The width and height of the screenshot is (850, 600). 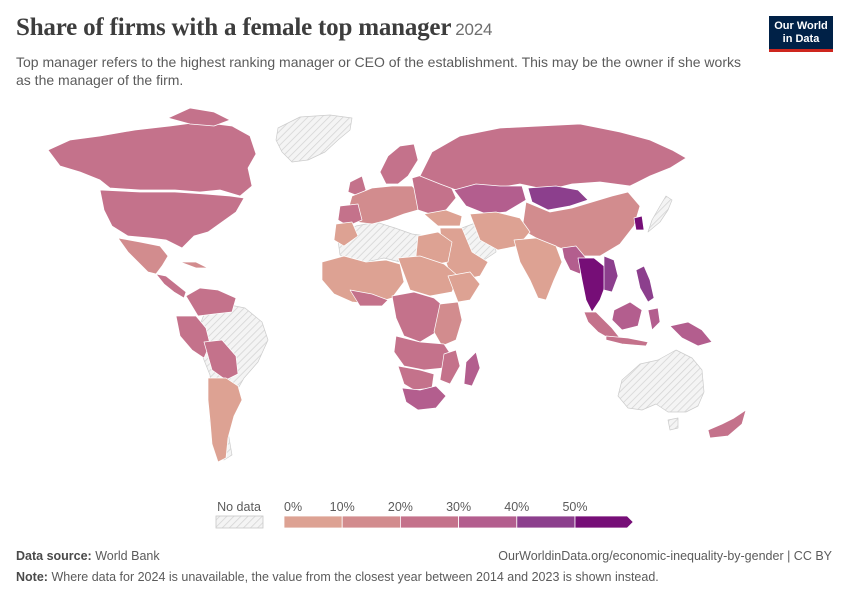 I want to click on region-canada-islands, so click(x=199, y=117).